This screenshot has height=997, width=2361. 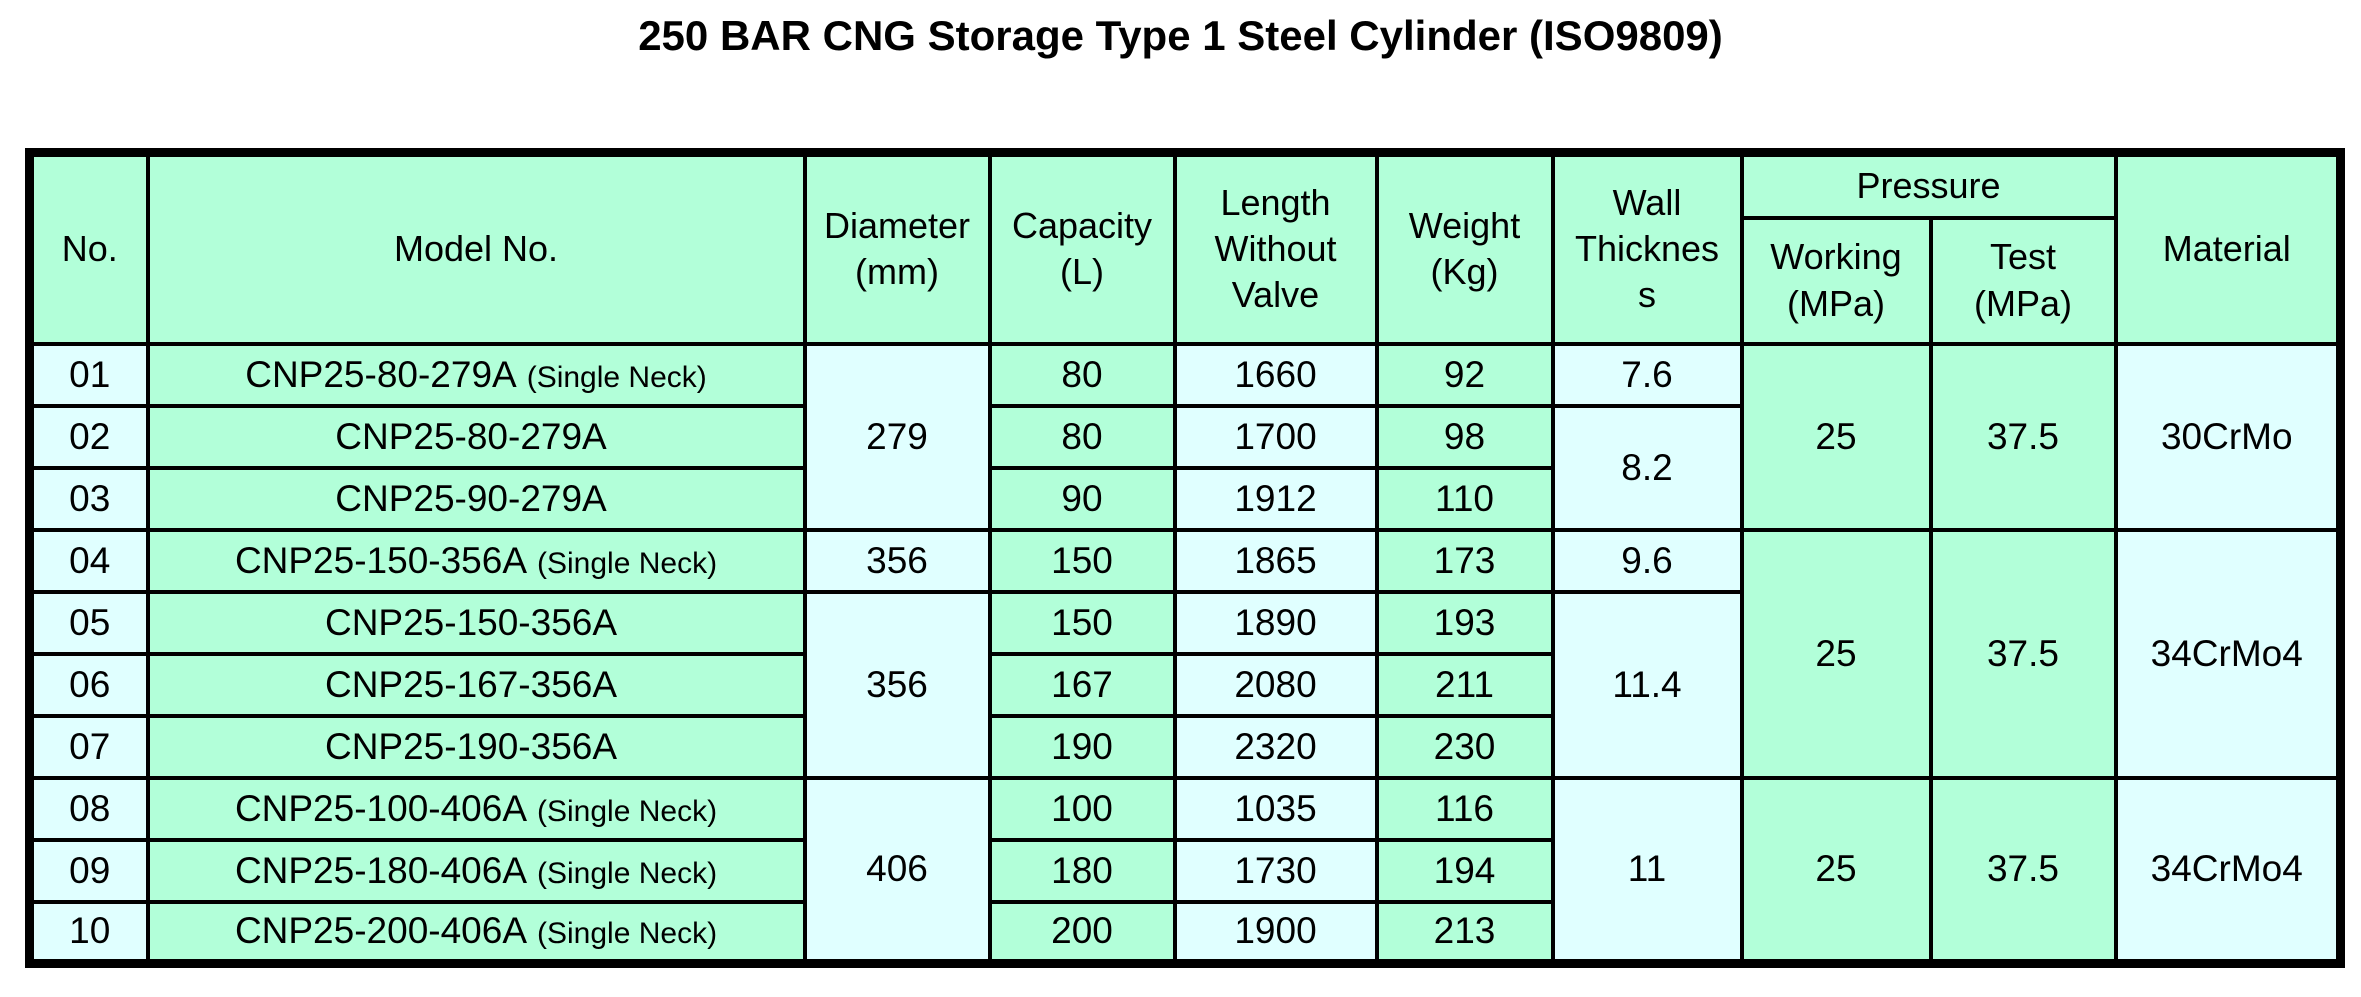 I want to click on cell-length: 1700, so click(x=1275, y=436).